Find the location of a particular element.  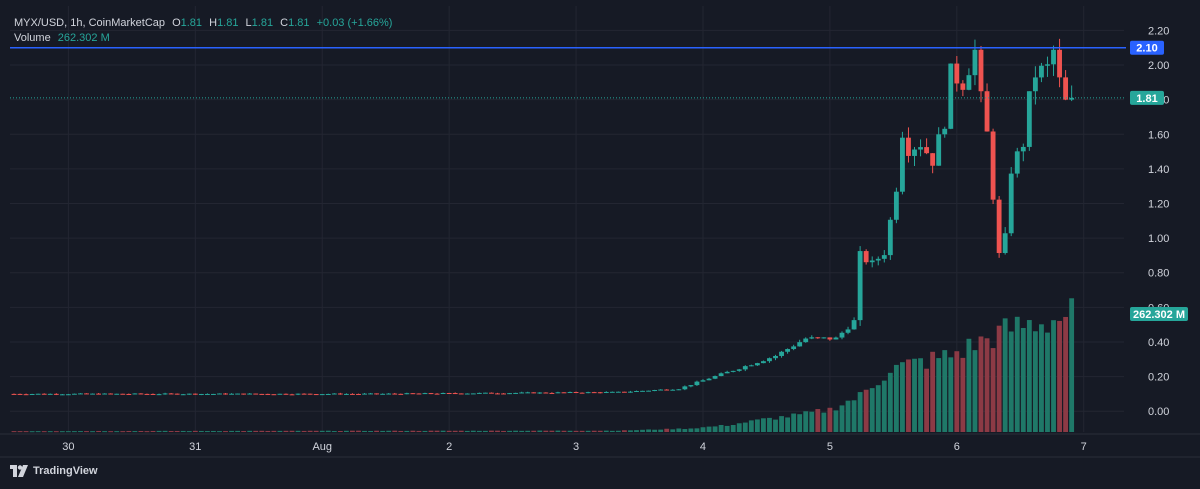

legend-symbol: MYX/USD, 1h, CoinMarketCap is located at coordinates (89, 23).